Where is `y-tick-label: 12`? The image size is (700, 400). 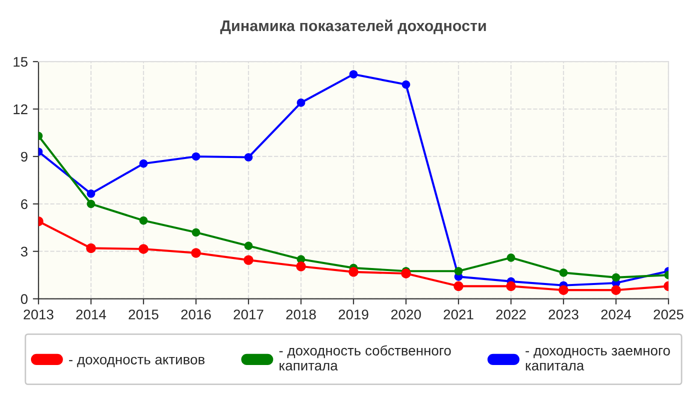
y-tick-label: 12 is located at coordinates (21, 109).